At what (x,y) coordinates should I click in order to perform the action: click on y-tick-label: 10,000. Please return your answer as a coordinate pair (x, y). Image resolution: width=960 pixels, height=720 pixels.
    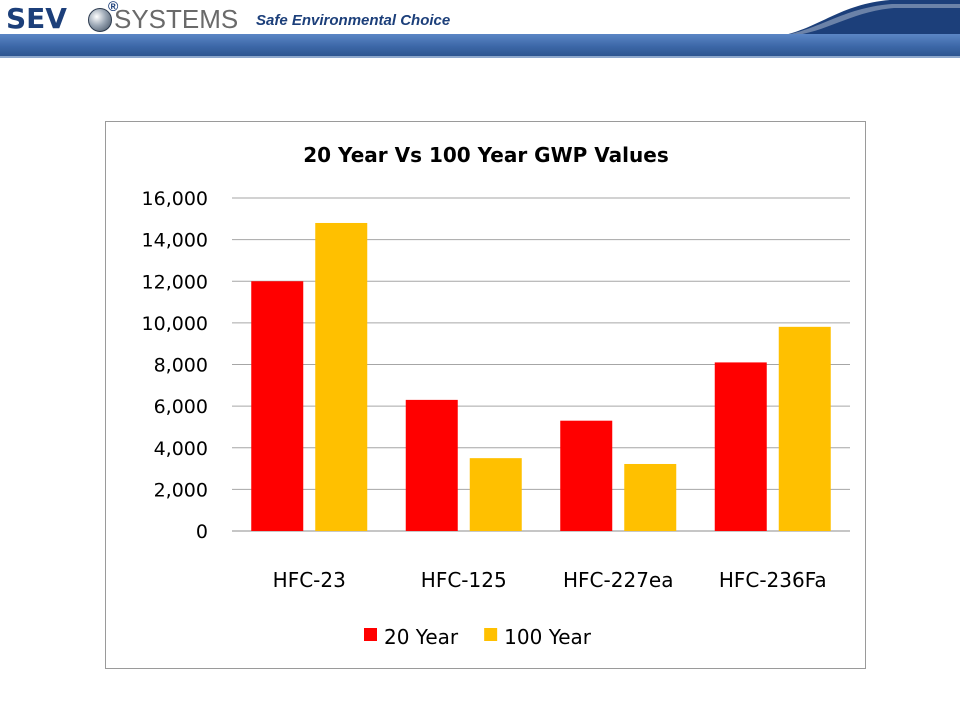
    Looking at the image, I should click on (175, 324).